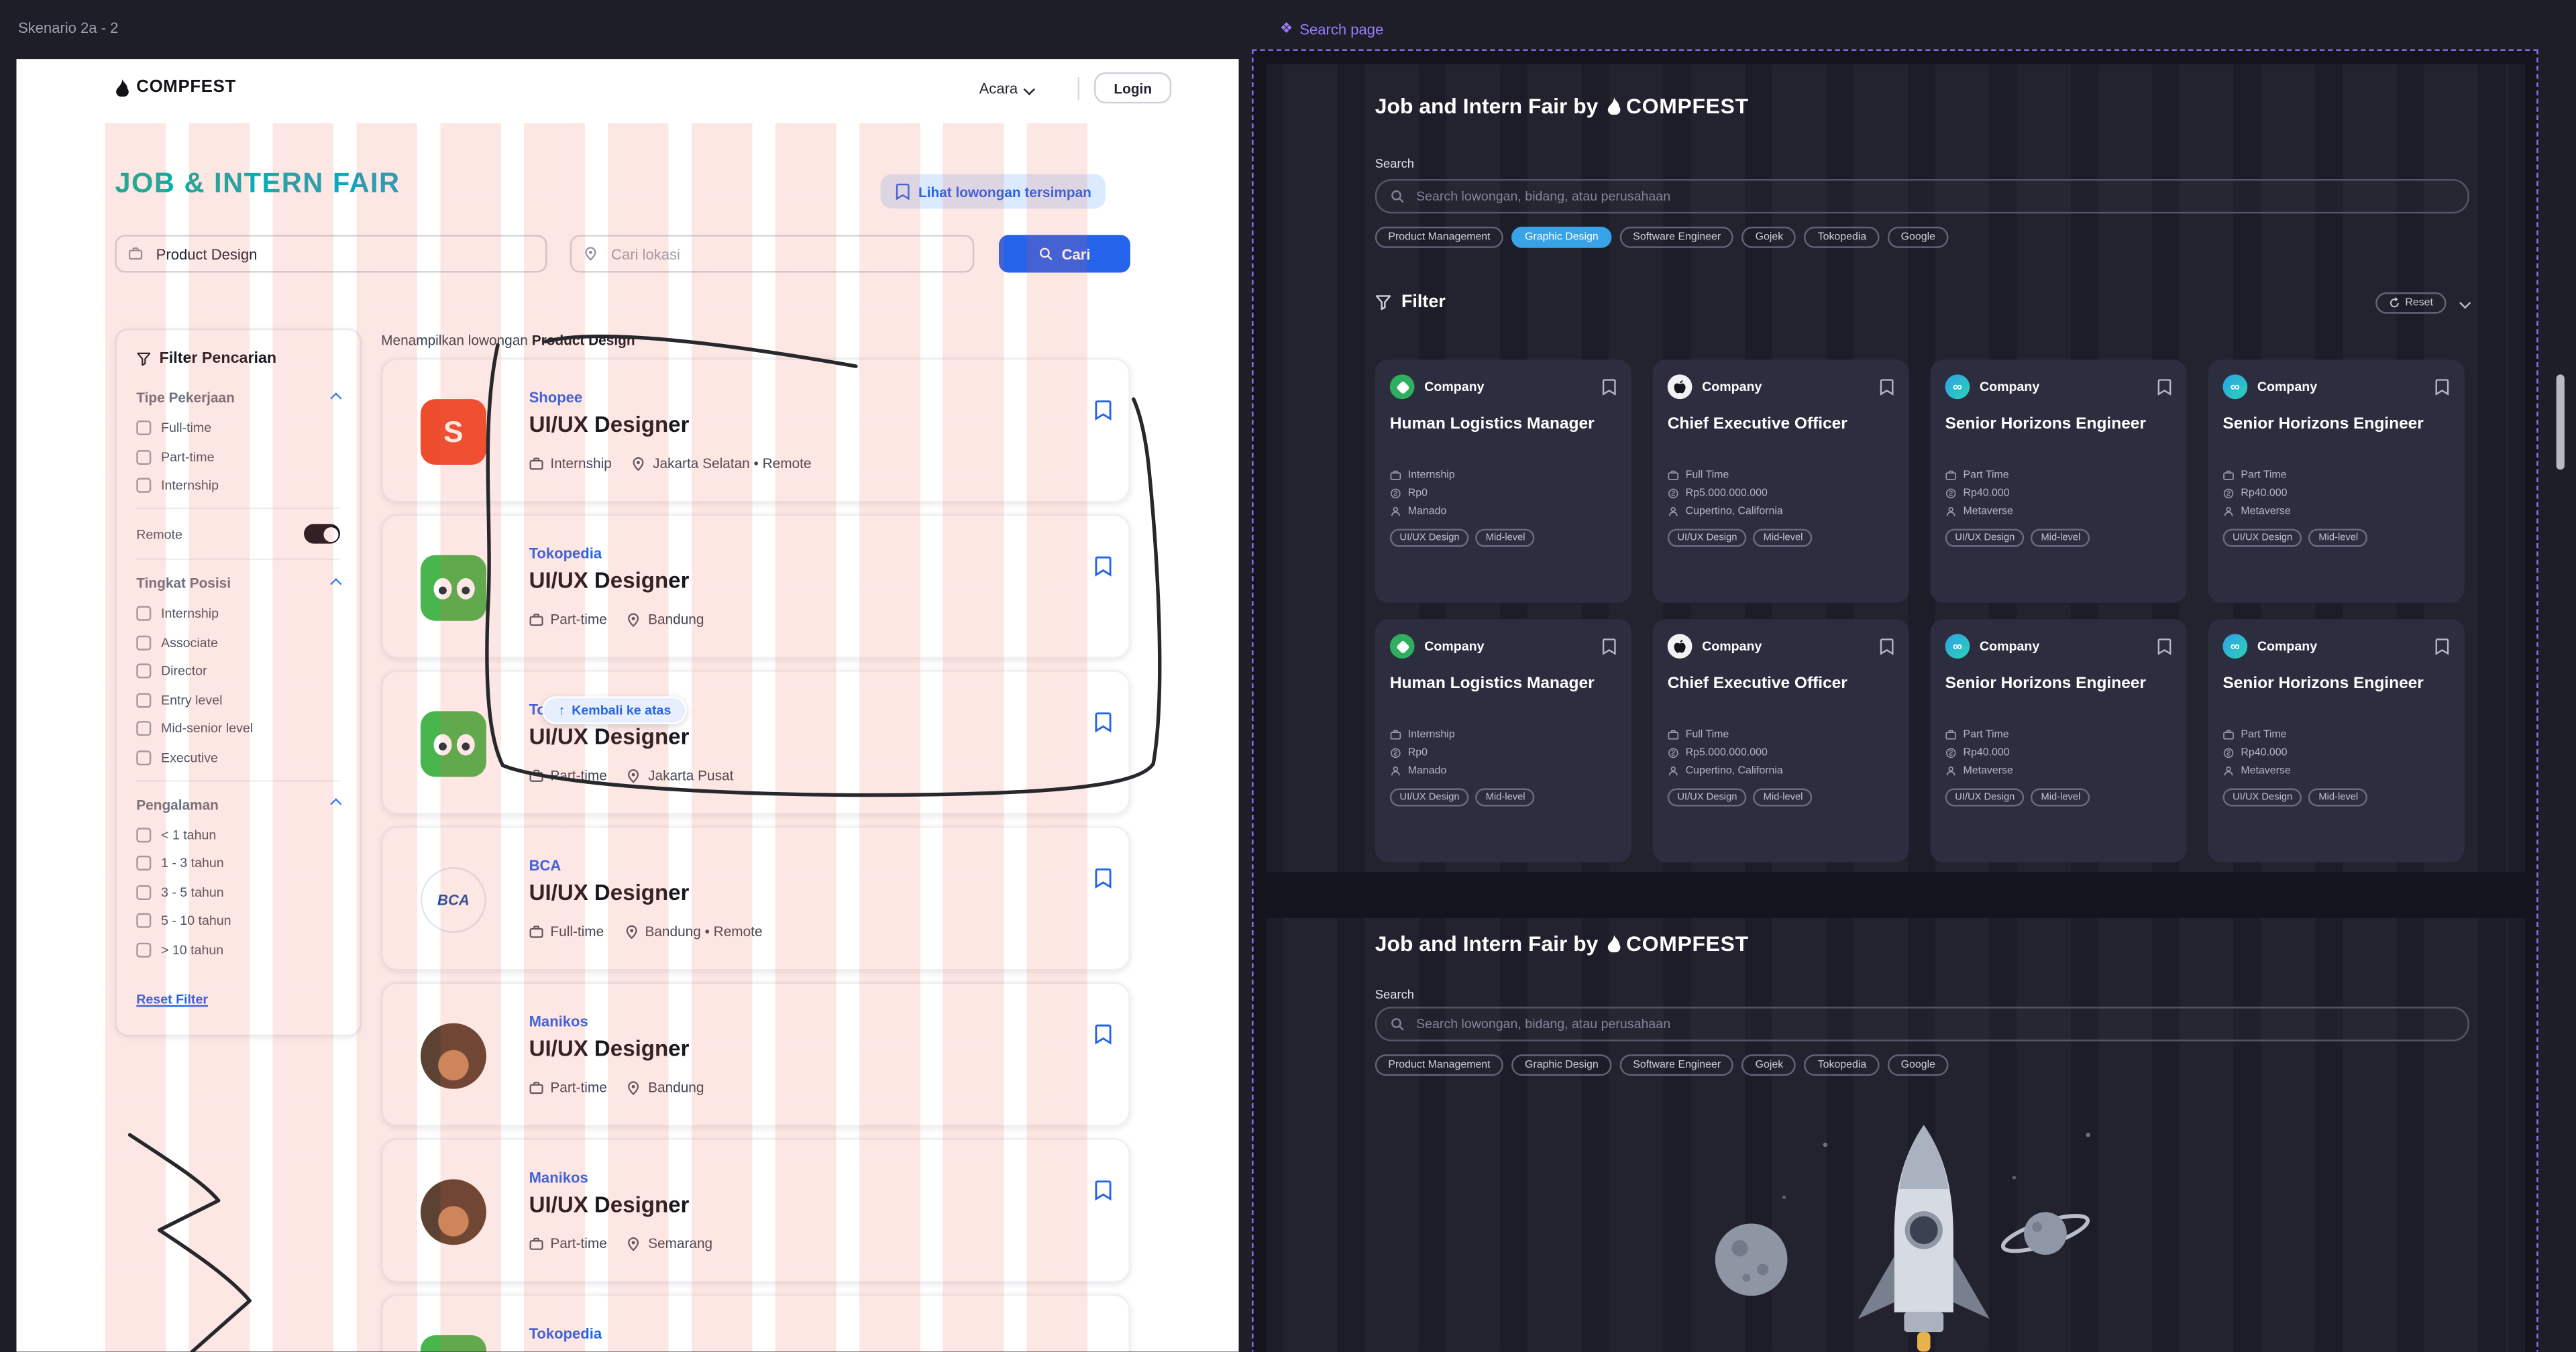 The width and height of the screenshot is (2576, 1352). What do you see at coordinates (772, 254) in the screenshot?
I see `location-search-input` at bounding box center [772, 254].